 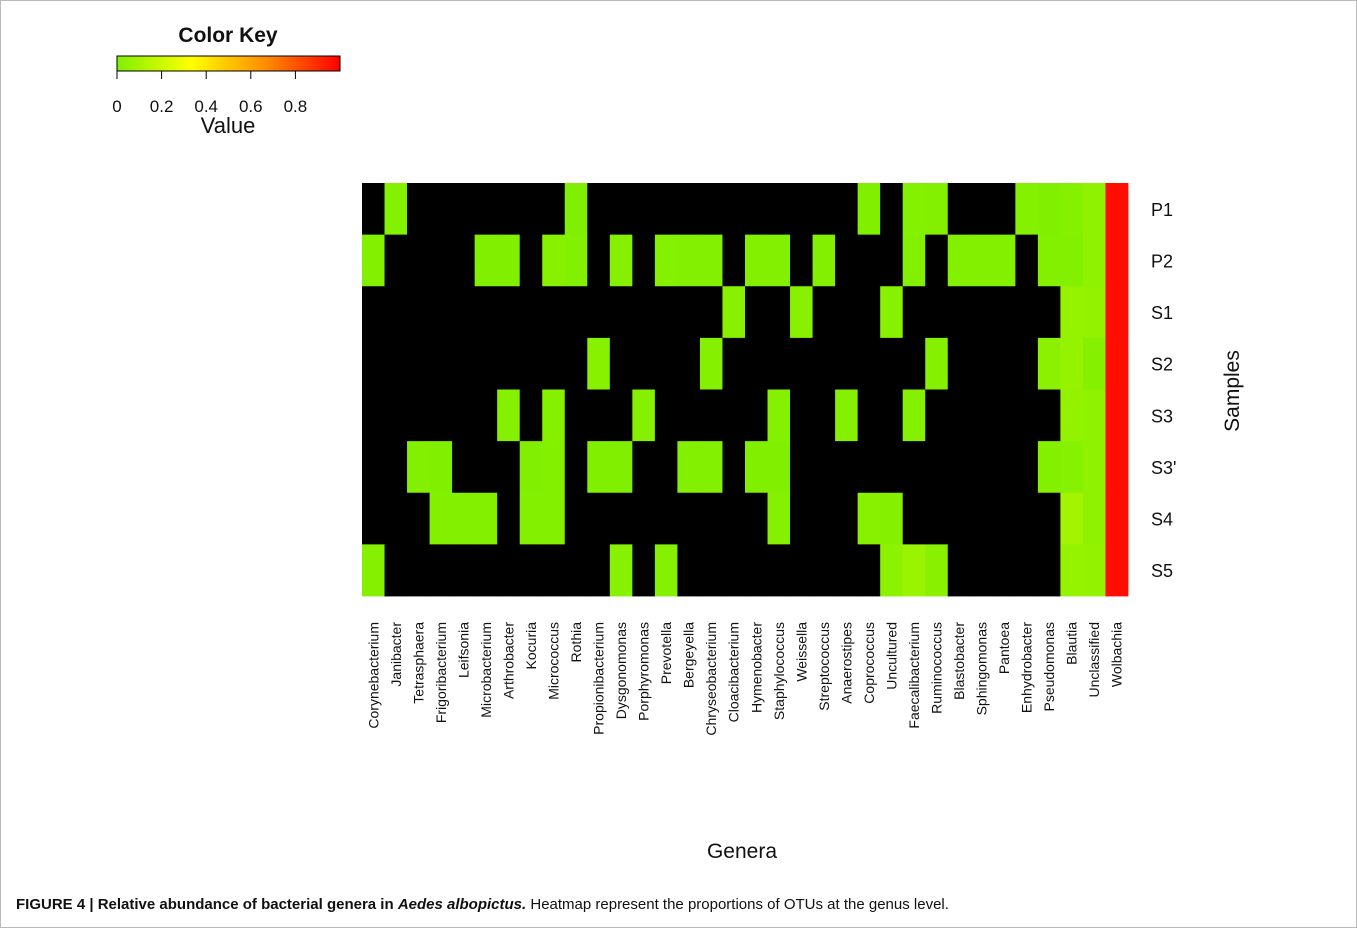 I want to click on column-label: Micrococcus, so click(x=554, y=661).